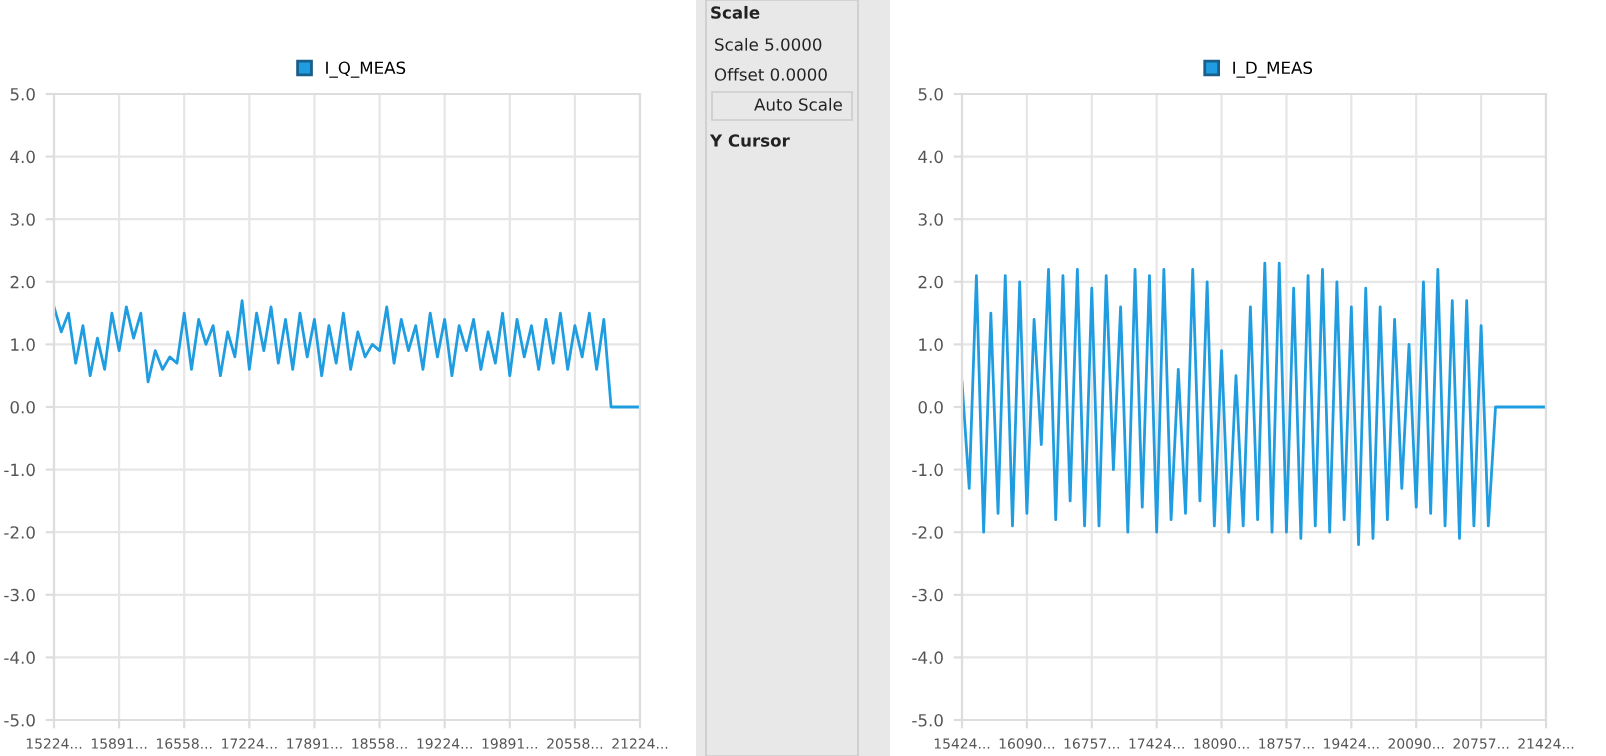  I want to click on text: Scale 5.0000, so click(768, 44).